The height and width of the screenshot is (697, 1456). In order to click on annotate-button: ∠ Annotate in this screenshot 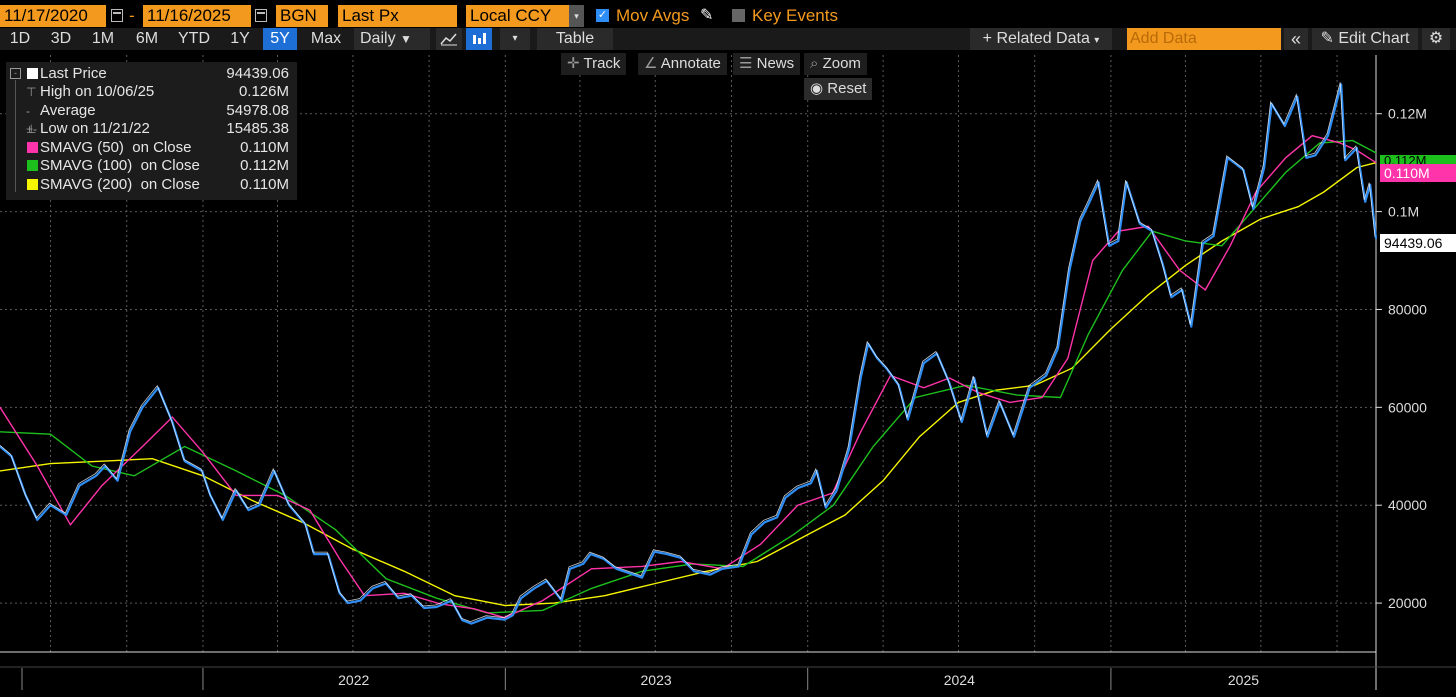, I will do `click(682, 64)`.